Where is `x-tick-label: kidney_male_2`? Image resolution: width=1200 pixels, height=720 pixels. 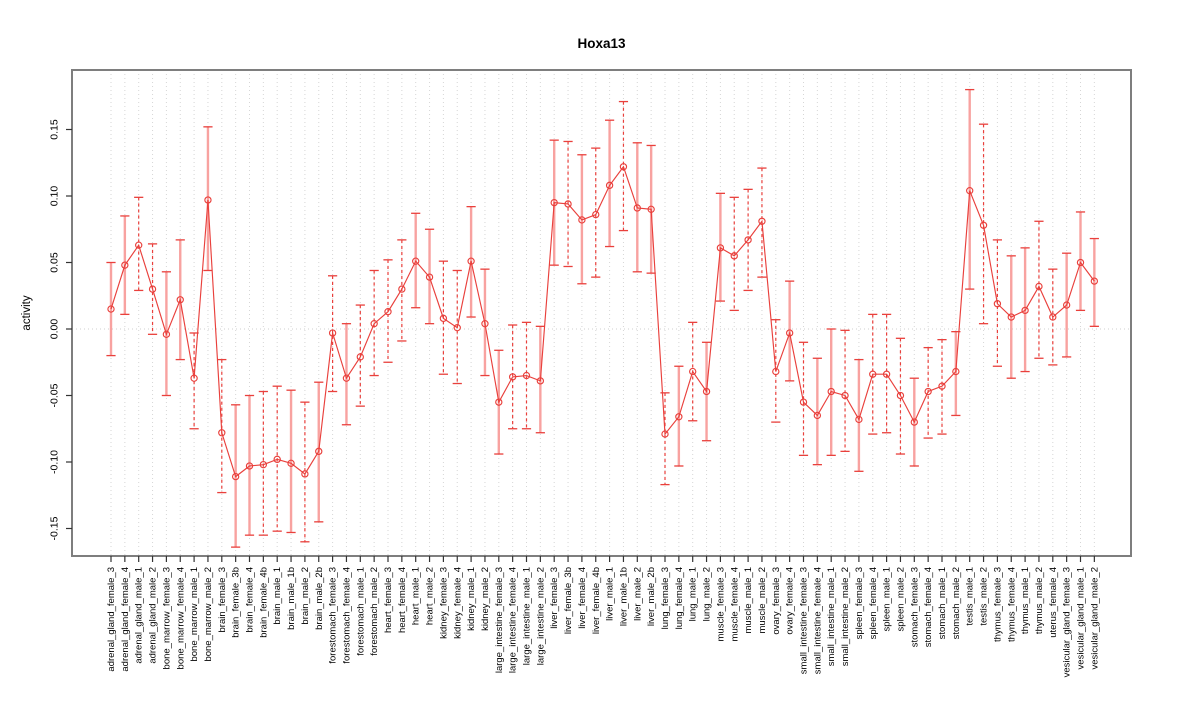 x-tick-label: kidney_male_2 is located at coordinates (485, 599).